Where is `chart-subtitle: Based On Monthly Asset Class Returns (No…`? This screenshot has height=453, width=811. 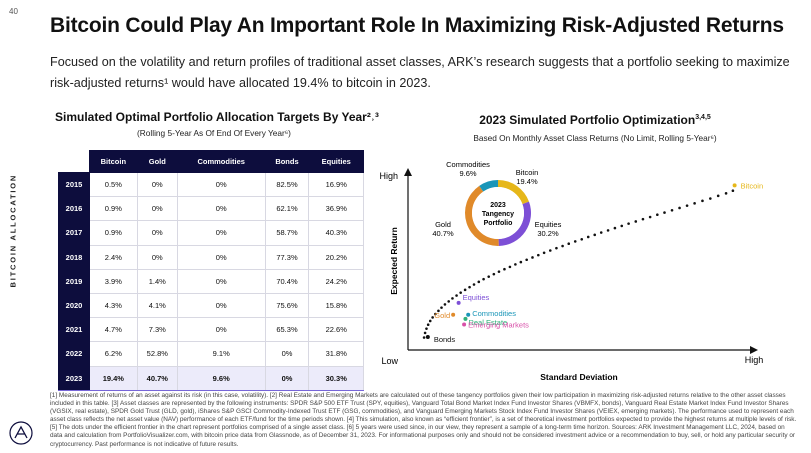
chart-subtitle: Based On Monthly Asset Class Returns (No… is located at coordinates (595, 138).